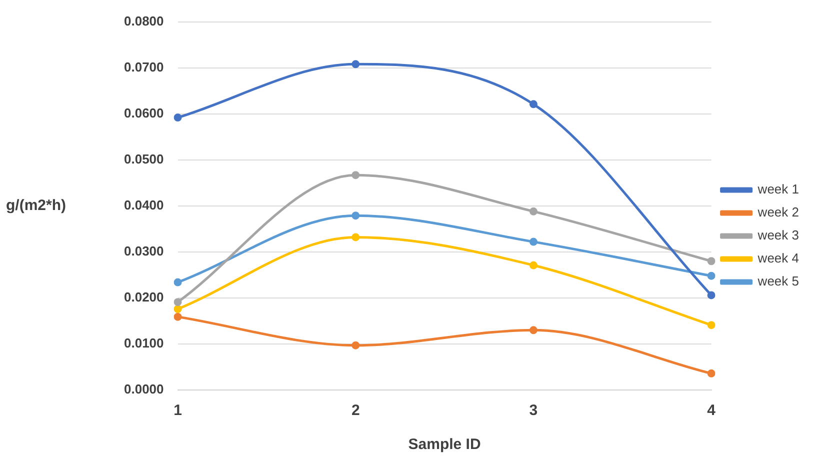 The width and height of the screenshot is (819, 462). I want to click on y-tick-label: 0.0000, so click(144, 389).